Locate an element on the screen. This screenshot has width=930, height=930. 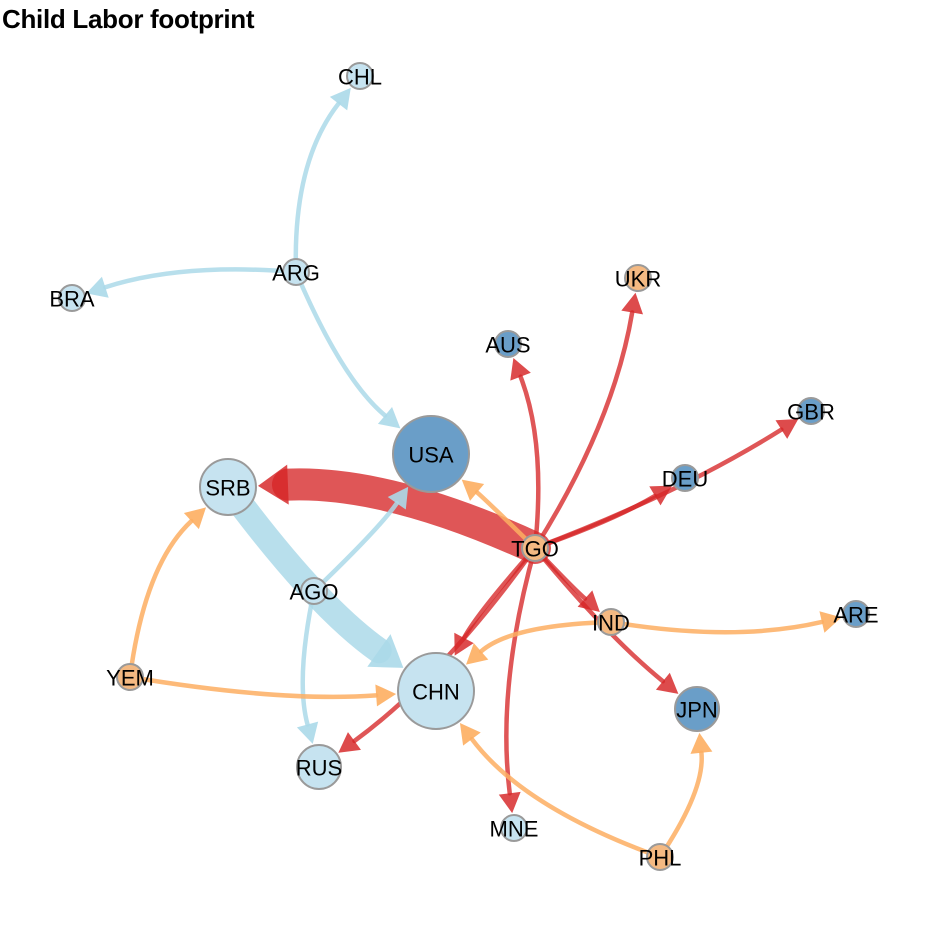
node-jpn: JPN is located at coordinates (697, 709).